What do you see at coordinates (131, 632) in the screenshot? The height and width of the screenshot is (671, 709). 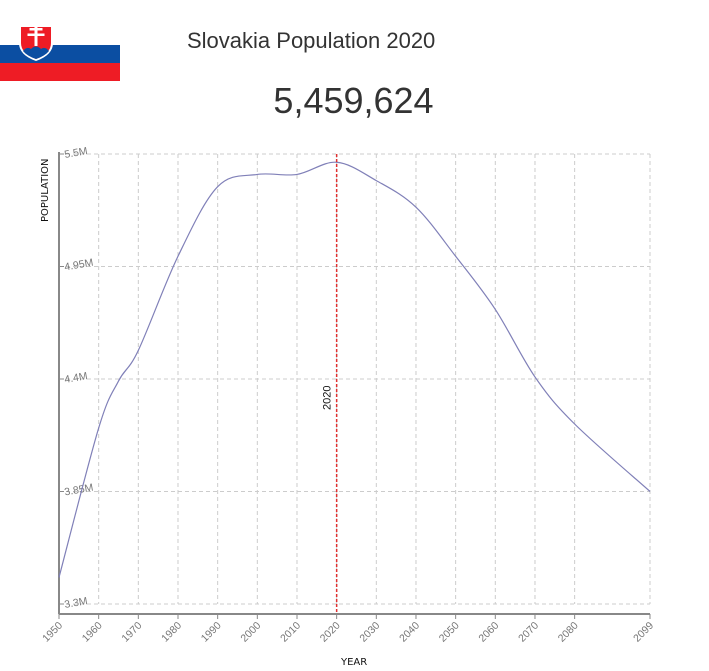 I see `x-tick-label: 1970` at bounding box center [131, 632].